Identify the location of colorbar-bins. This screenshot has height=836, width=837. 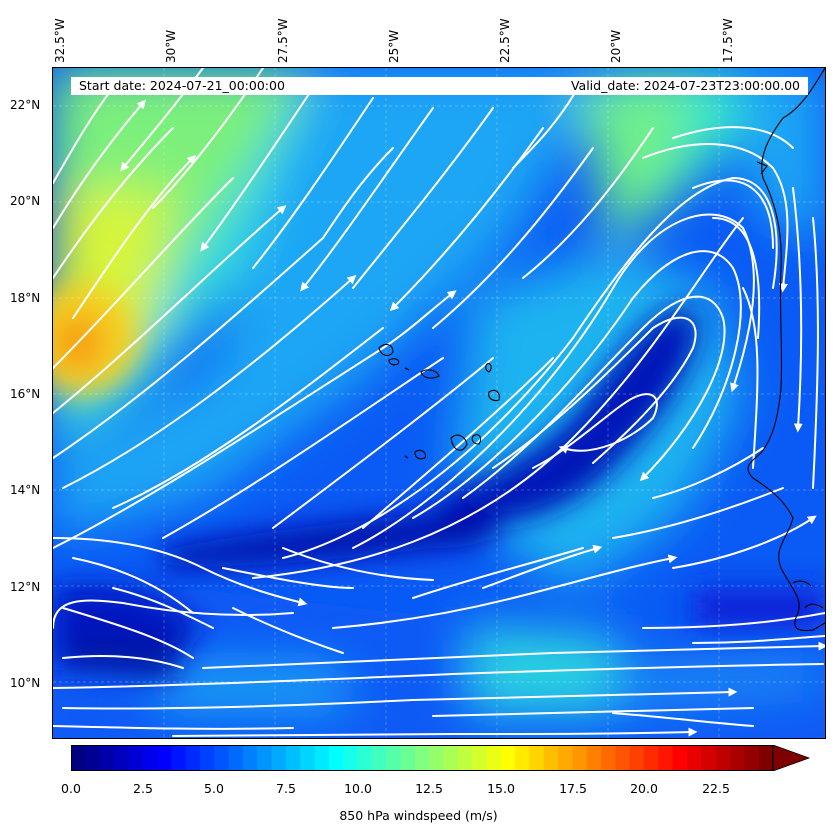
(422, 758).